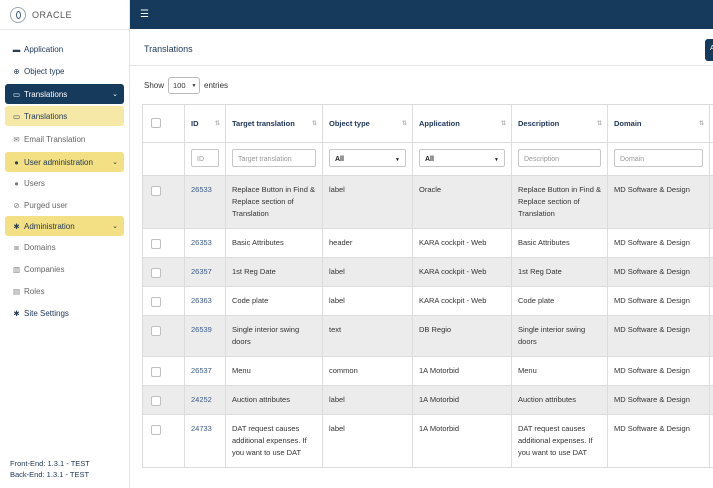  Describe the element at coordinates (156, 122) in the screenshot. I see `select-all-checkbox` at that location.